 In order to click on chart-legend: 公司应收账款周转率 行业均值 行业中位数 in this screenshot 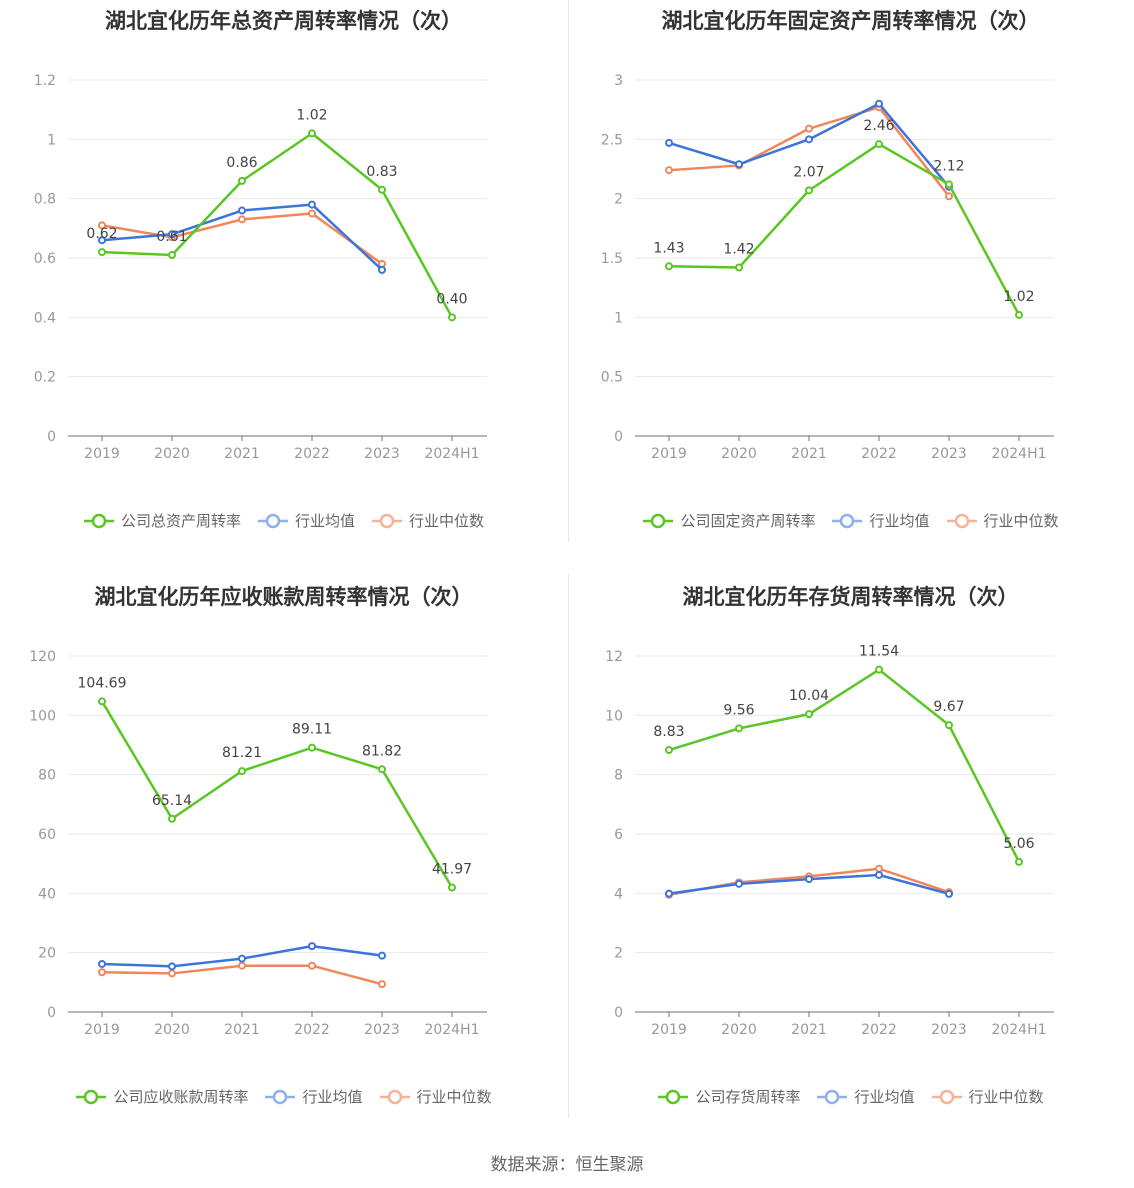, I will do `click(283, 1096)`.